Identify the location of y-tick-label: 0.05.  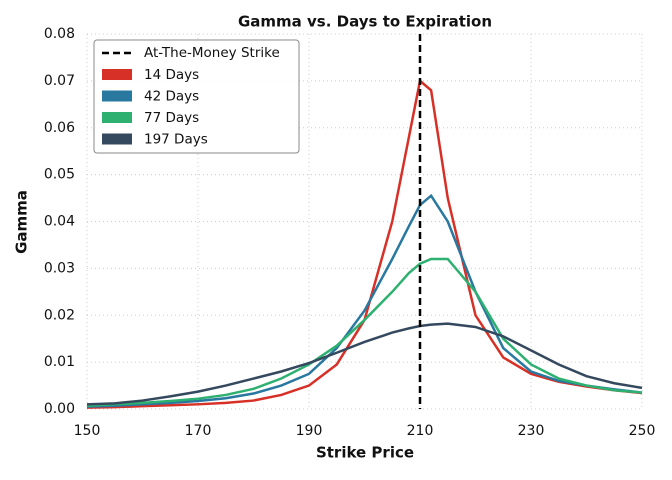
(59, 175).